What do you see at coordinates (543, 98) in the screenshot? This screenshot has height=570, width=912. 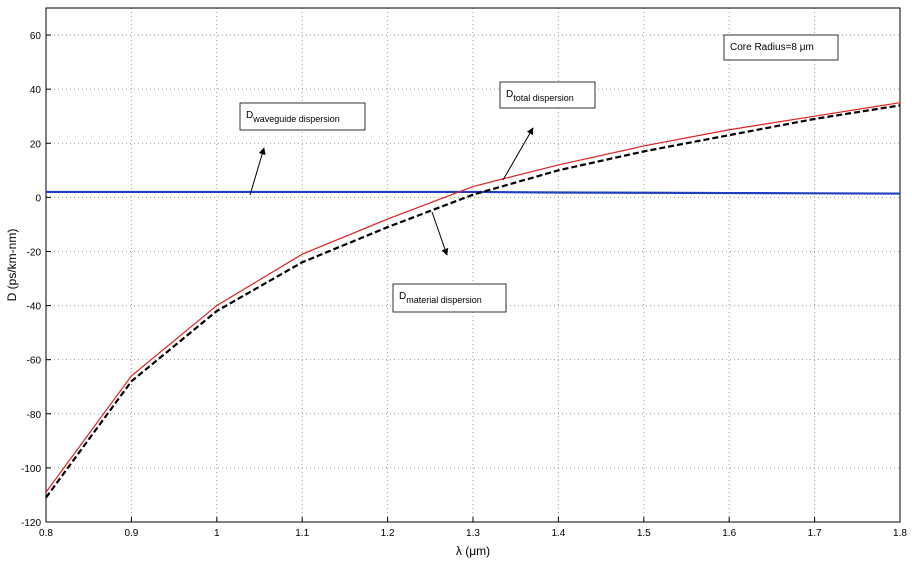 I see `annotation-sub: total dispersion` at bounding box center [543, 98].